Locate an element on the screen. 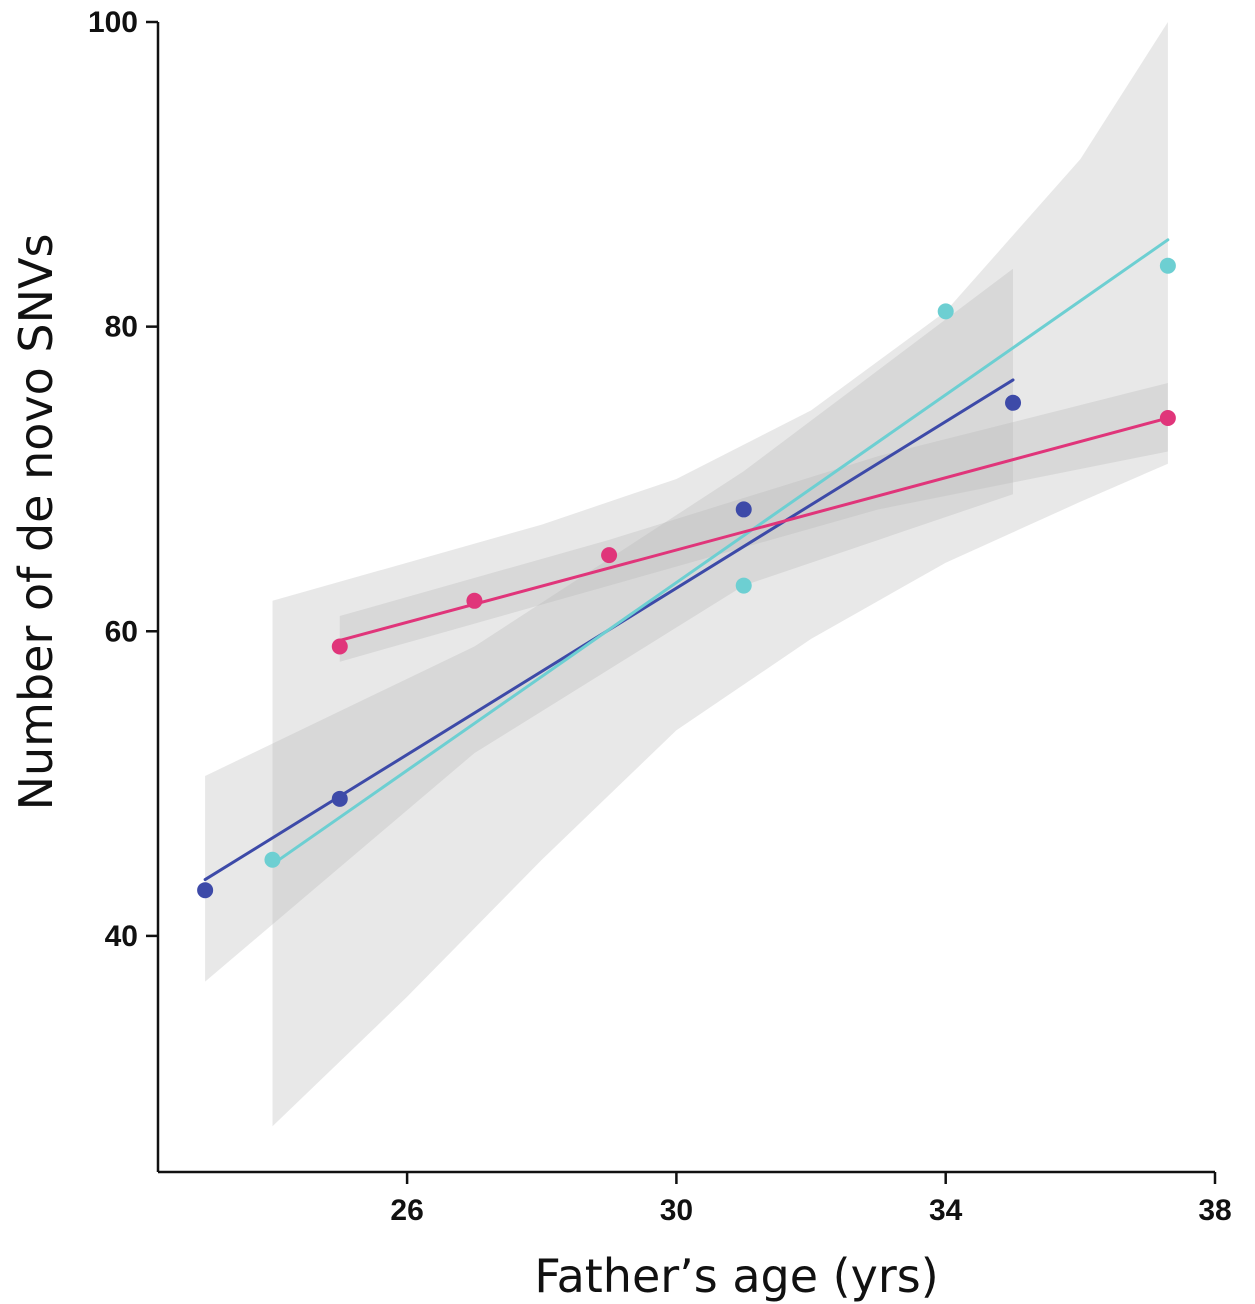  y-tick-label: 40 is located at coordinates (121, 936).